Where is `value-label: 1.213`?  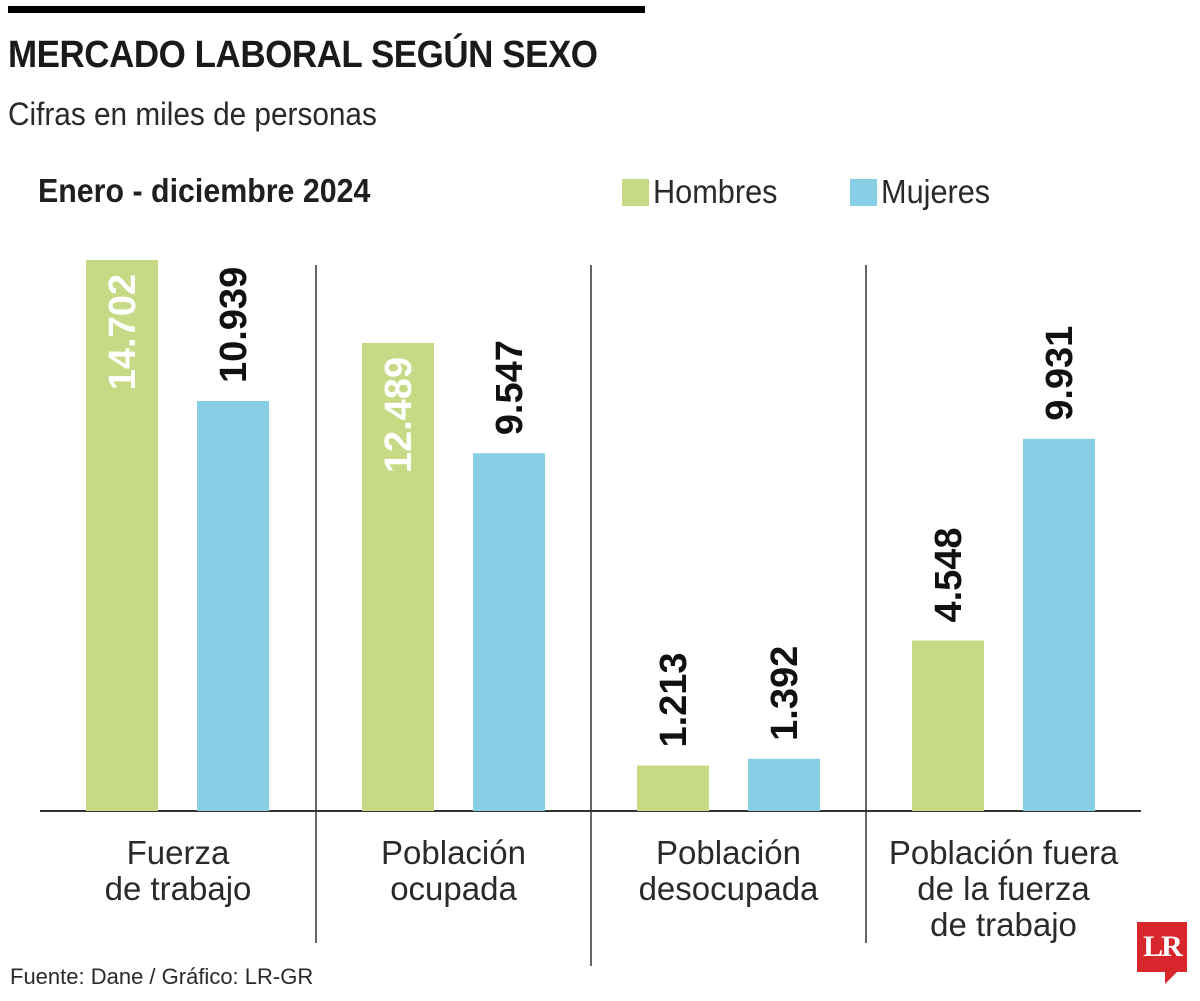 value-label: 1.213 is located at coordinates (674, 699).